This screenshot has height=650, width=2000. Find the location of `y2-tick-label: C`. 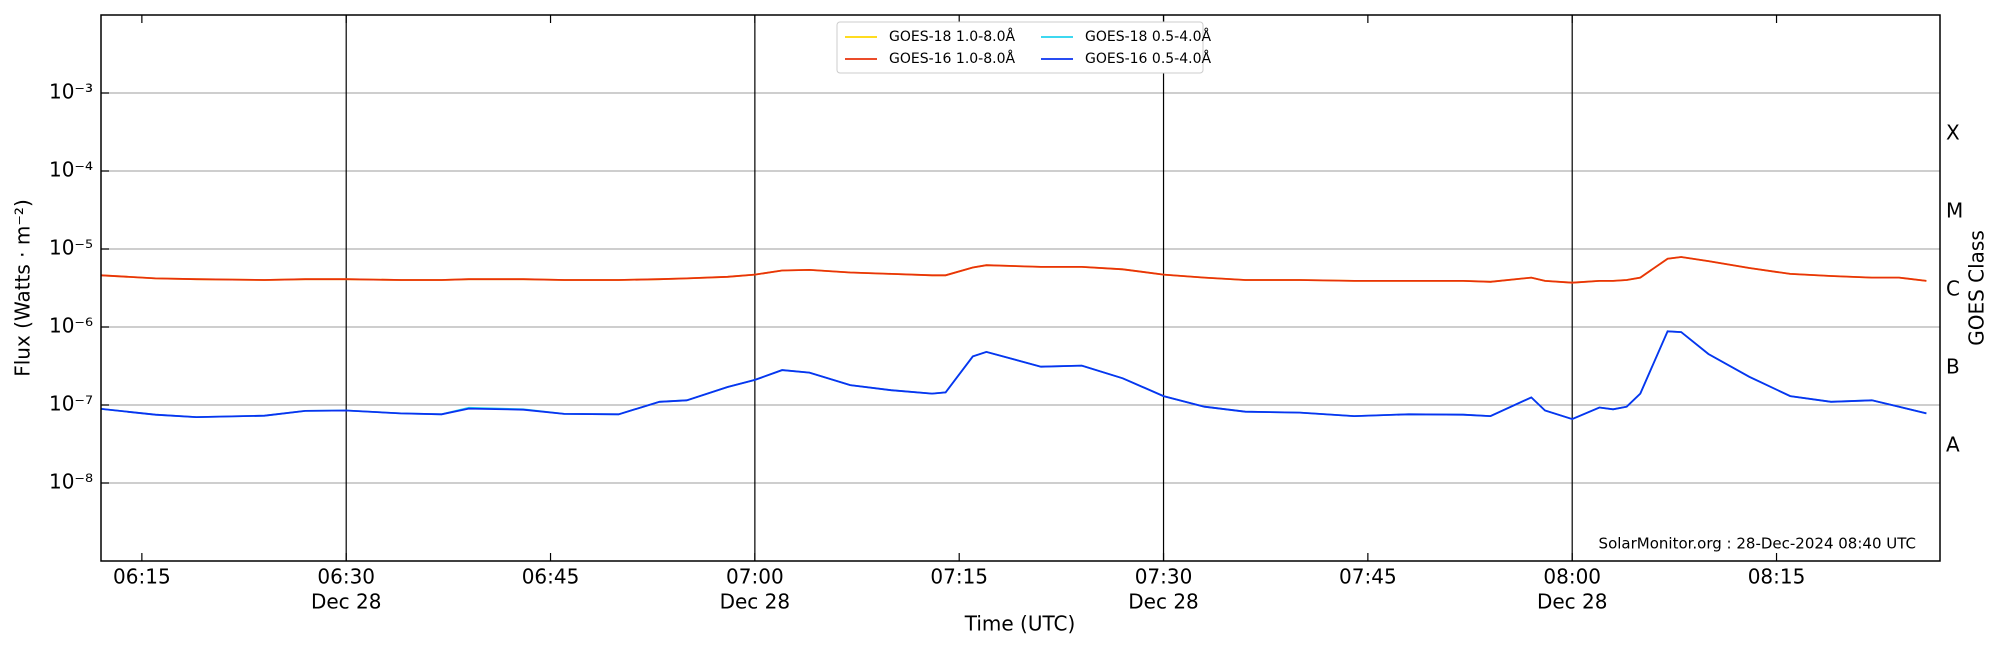

y2-tick-label: C is located at coordinates (1953, 288).